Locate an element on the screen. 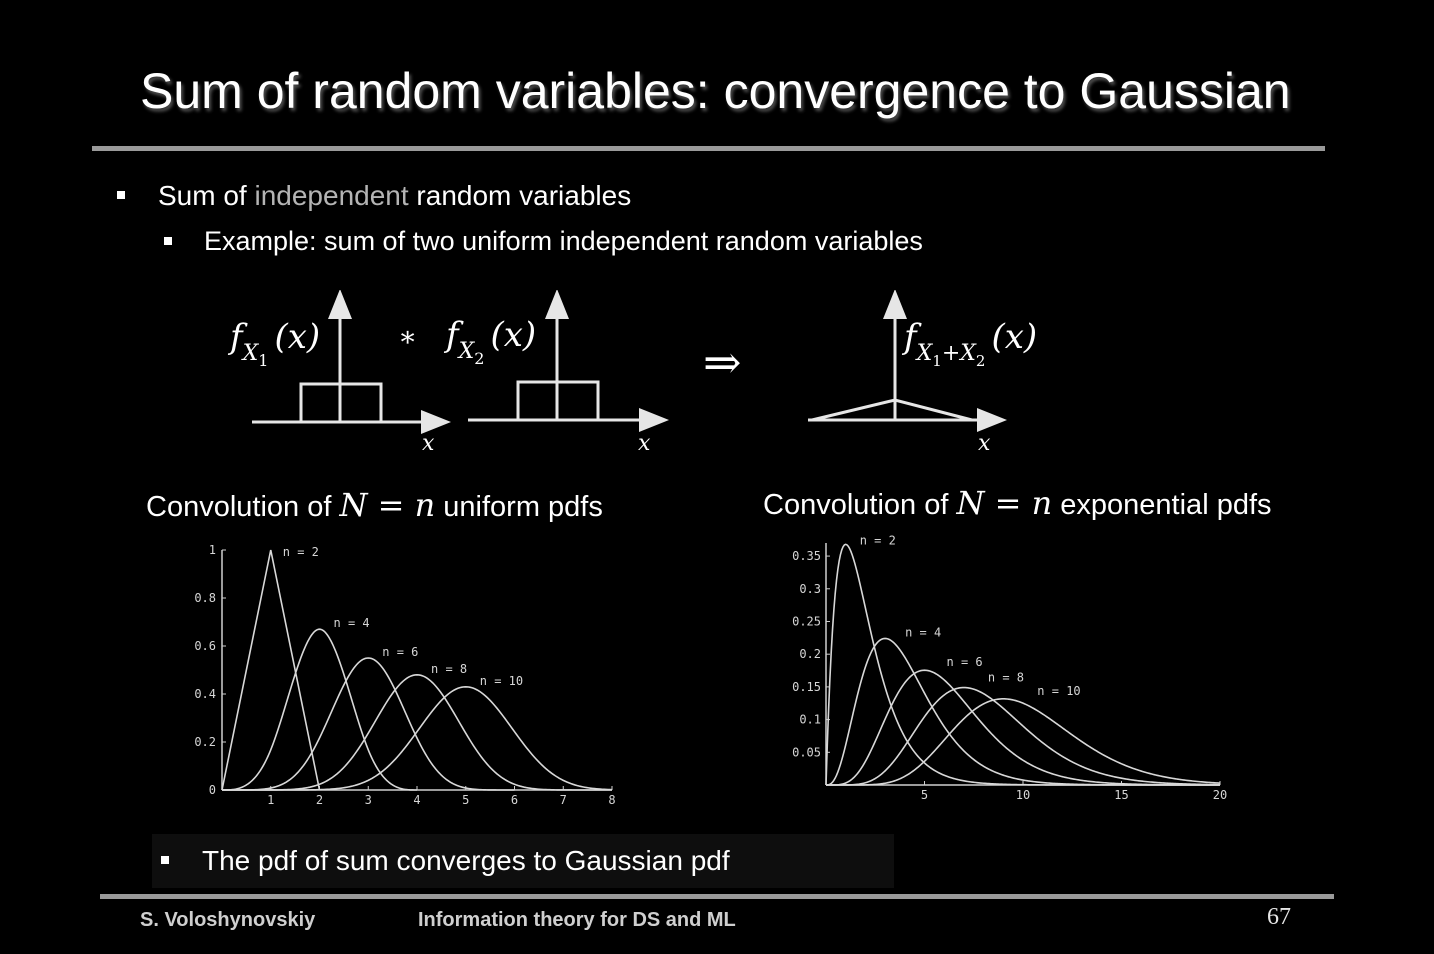 This screenshot has height=954, width=1434. bullet-3-box is located at coordinates (523, 861).